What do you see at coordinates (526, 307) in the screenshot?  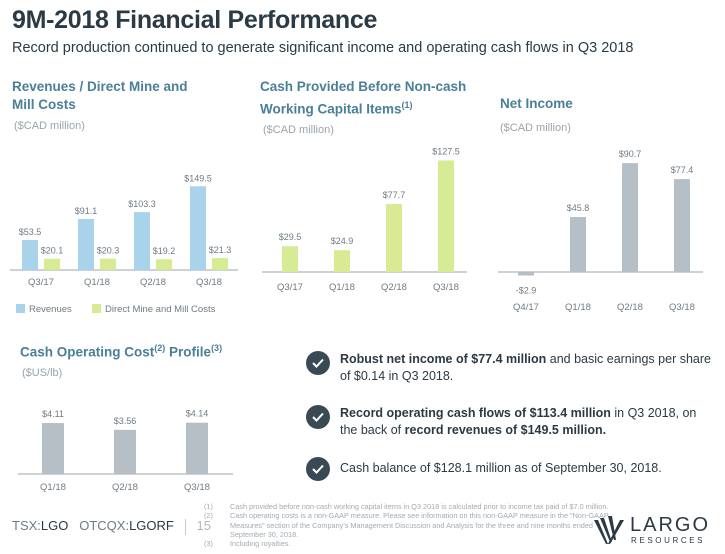 I see `x-tick-label: Q4/17` at bounding box center [526, 307].